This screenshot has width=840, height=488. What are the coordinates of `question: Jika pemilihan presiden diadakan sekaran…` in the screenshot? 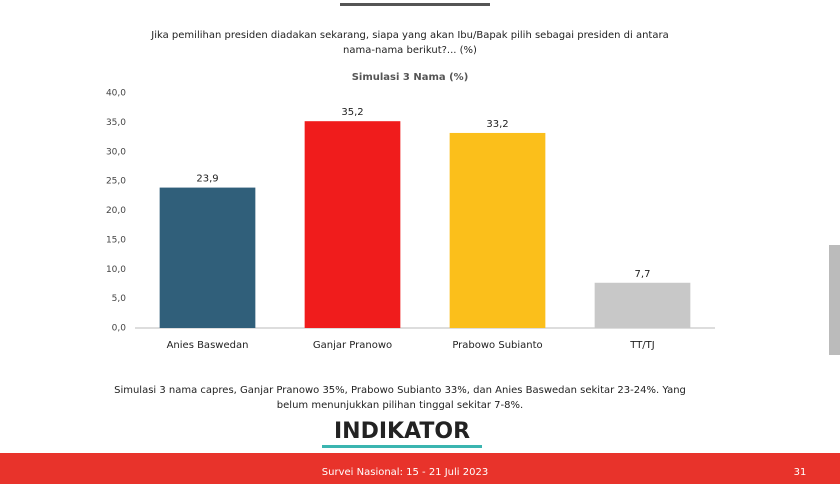 It's located at (409, 35).